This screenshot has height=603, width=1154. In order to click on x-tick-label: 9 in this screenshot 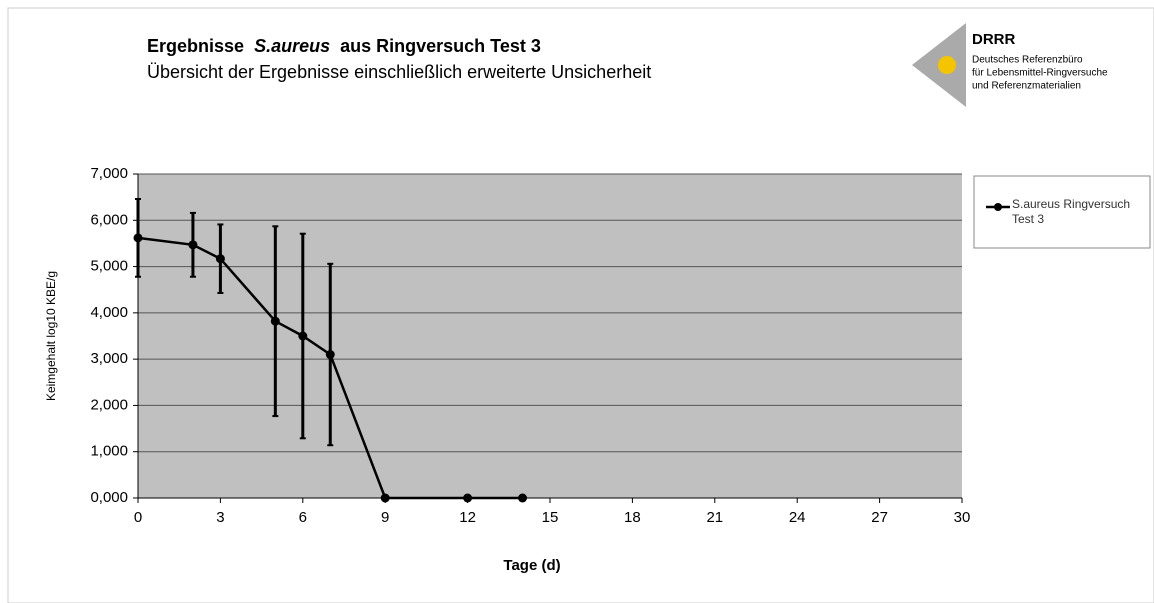, I will do `click(385, 517)`.